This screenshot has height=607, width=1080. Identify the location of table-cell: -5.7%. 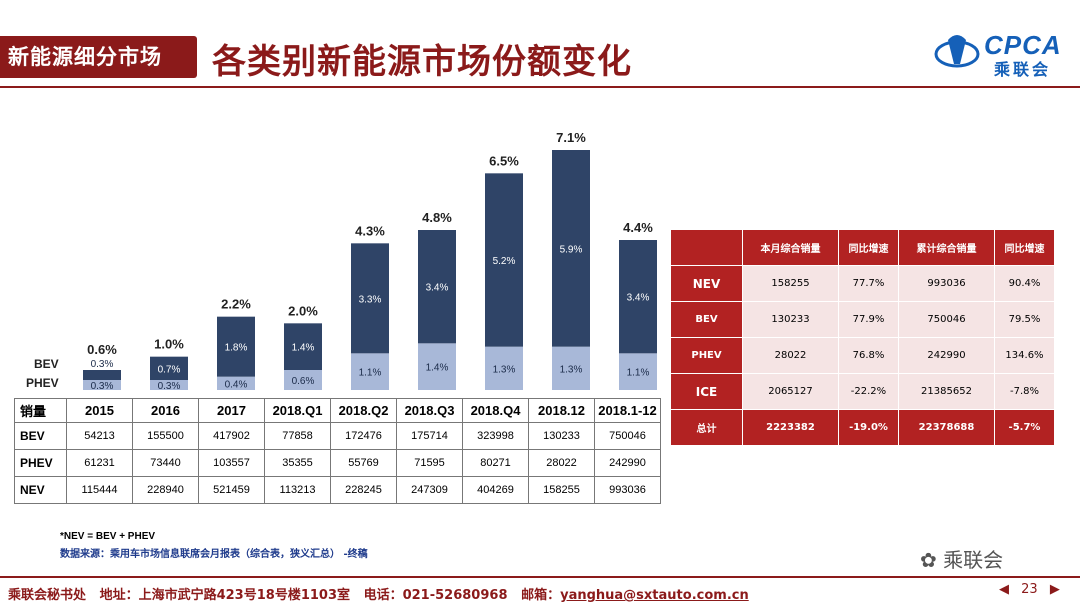
(1024, 427).